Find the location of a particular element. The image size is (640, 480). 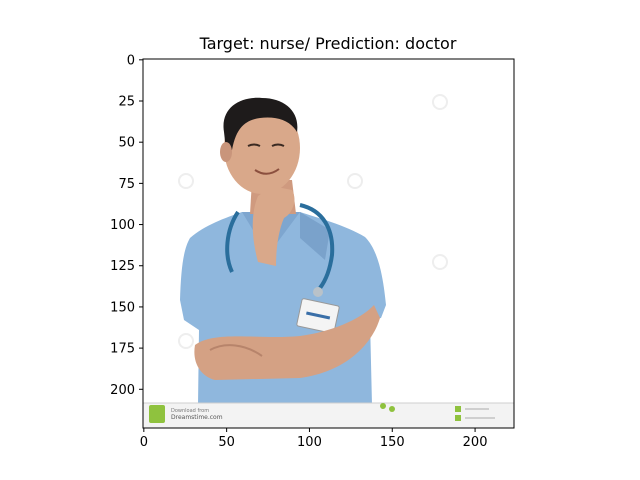

stethoscope-right-tube is located at coordinates (317, 246).